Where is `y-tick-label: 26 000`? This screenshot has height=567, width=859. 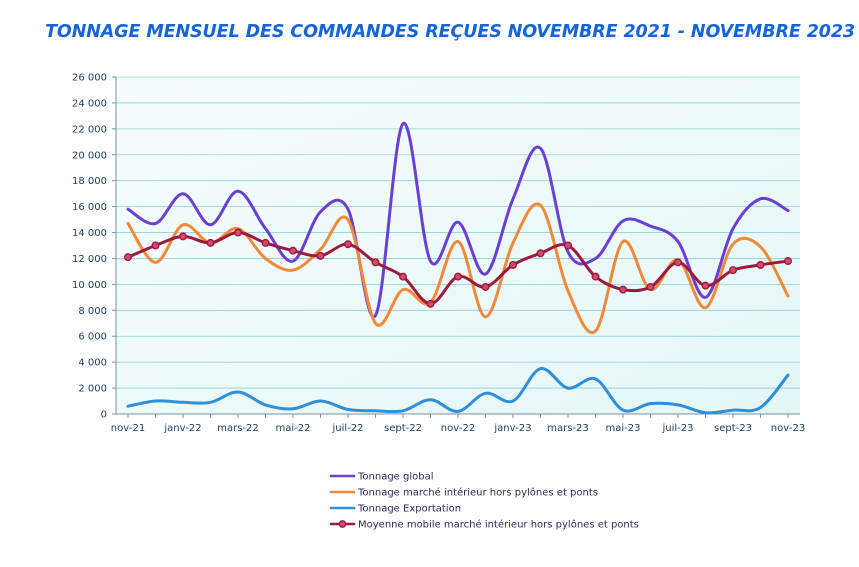
y-tick-label: 26 000 is located at coordinates (89, 78).